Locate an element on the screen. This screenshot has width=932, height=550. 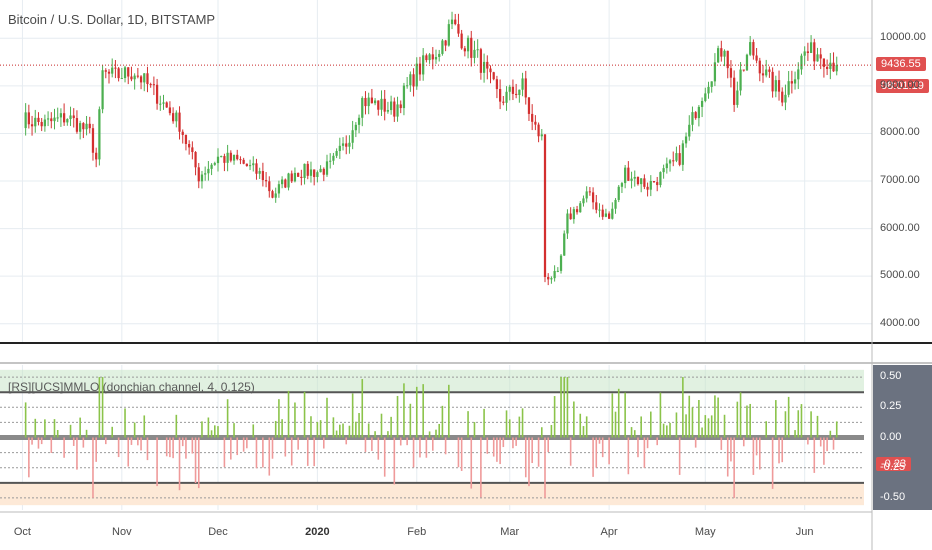
oscillator-value-badge: -0.23 is located at coordinates (894, 464).